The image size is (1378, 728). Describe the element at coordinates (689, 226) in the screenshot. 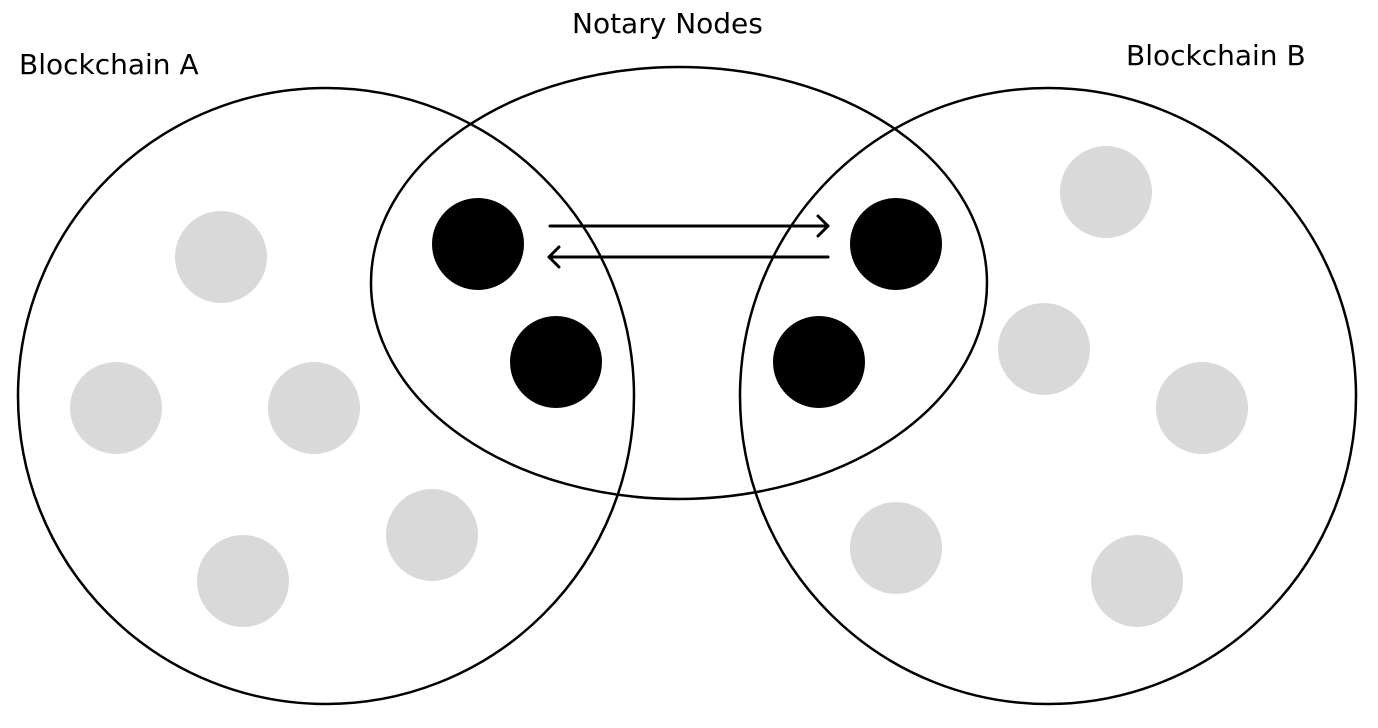

I see `arrow-right` at that location.